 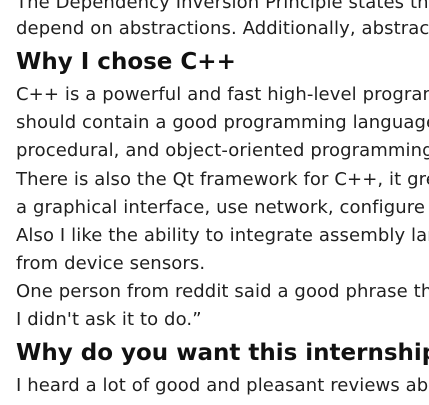 What do you see at coordinates (109, 319) in the screenshot?
I see `paragraph-line: I didn't ask it to do.”` at bounding box center [109, 319].